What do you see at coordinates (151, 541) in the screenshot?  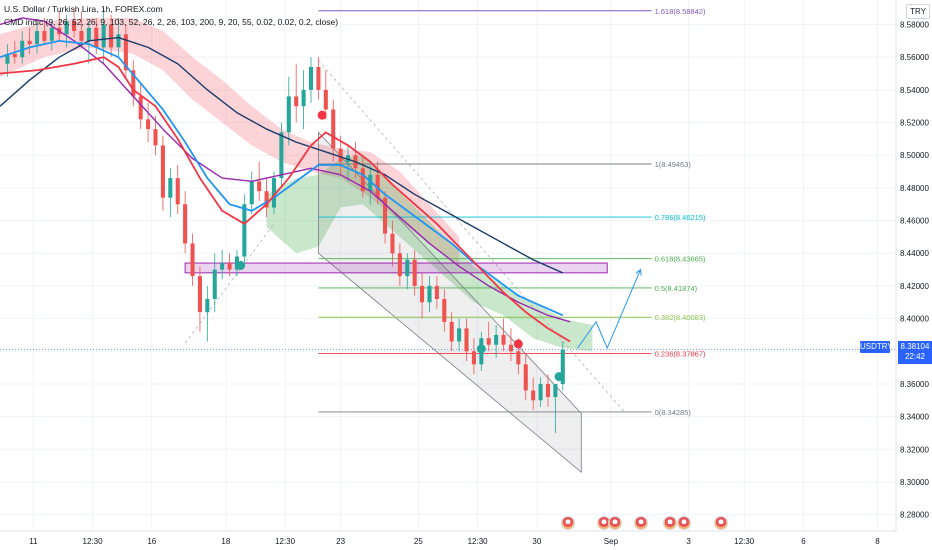 I see `x-tick-label: 16` at bounding box center [151, 541].